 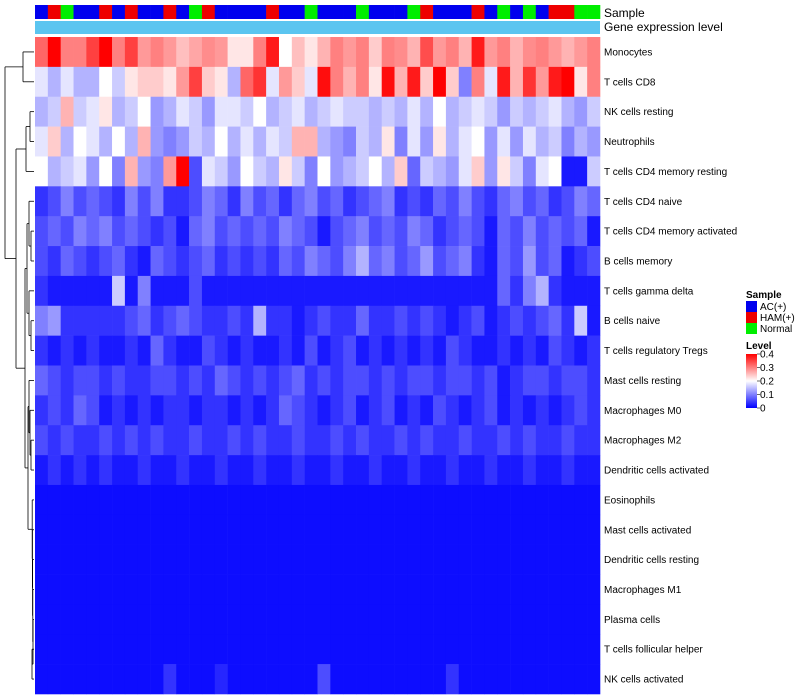 What do you see at coordinates (751, 317) in the screenshot?
I see `legend-sample-swatch` at bounding box center [751, 317].